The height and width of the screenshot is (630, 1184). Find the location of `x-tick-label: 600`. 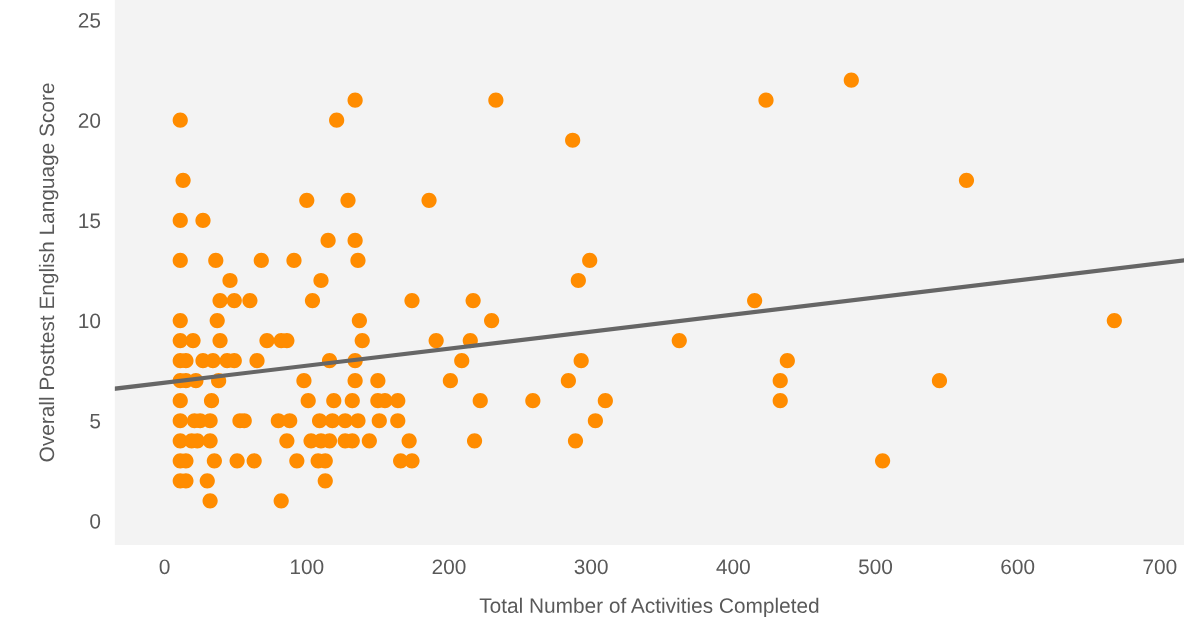

x-tick-label: 600 is located at coordinates (1018, 567).